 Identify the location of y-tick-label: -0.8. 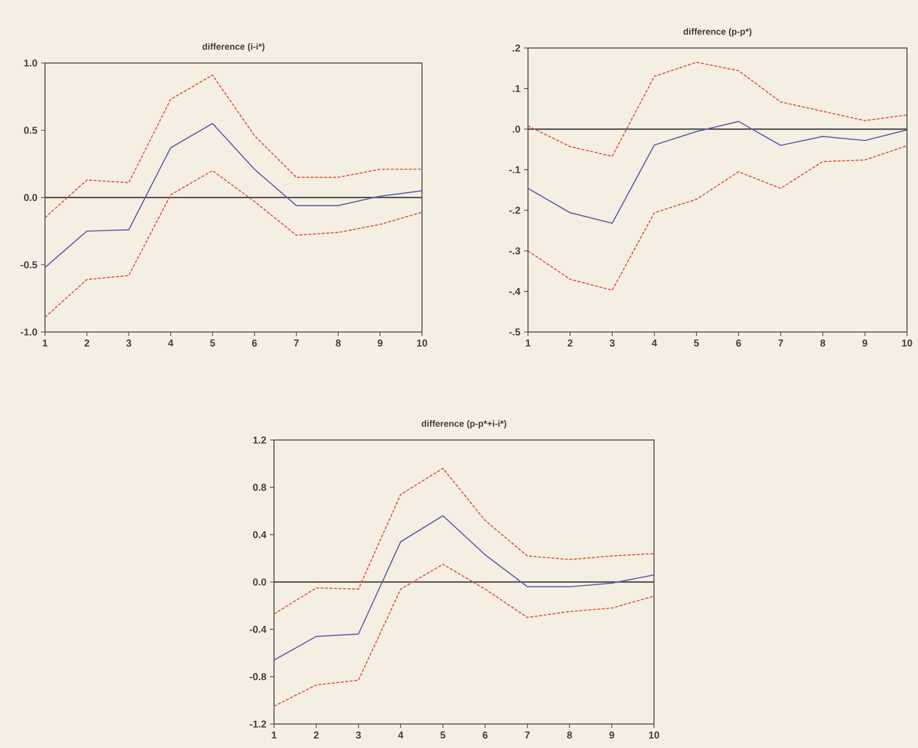
(258, 676).